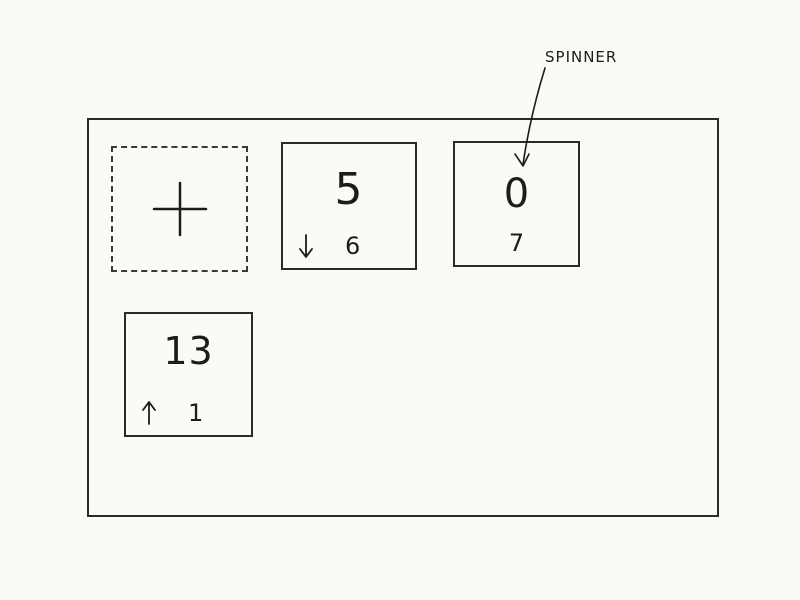 The width and height of the screenshot is (800, 600). What do you see at coordinates (196, 413) in the screenshot?
I see `metric-change: 1` at bounding box center [196, 413].